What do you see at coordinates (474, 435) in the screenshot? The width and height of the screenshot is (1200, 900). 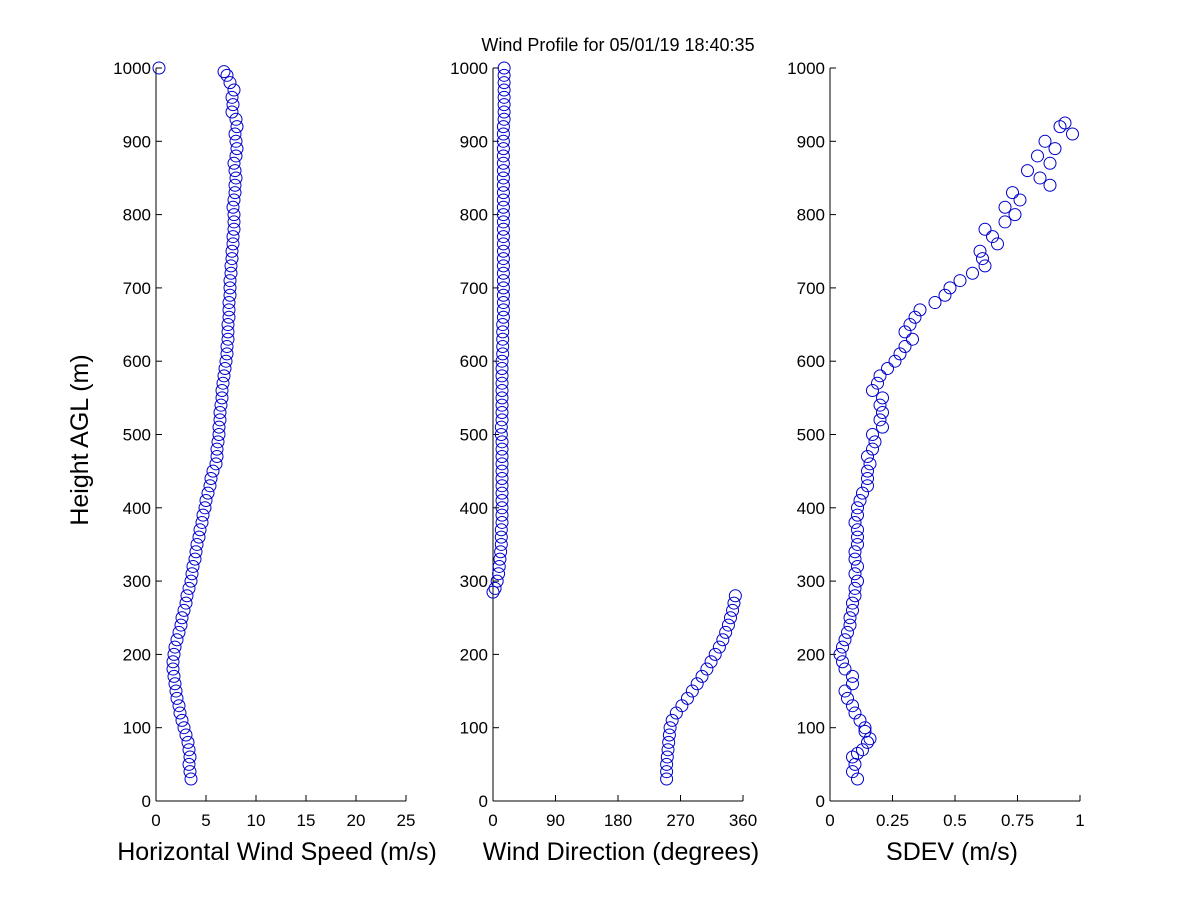 I see `wind-direction-y-tick-label: 500` at bounding box center [474, 435].